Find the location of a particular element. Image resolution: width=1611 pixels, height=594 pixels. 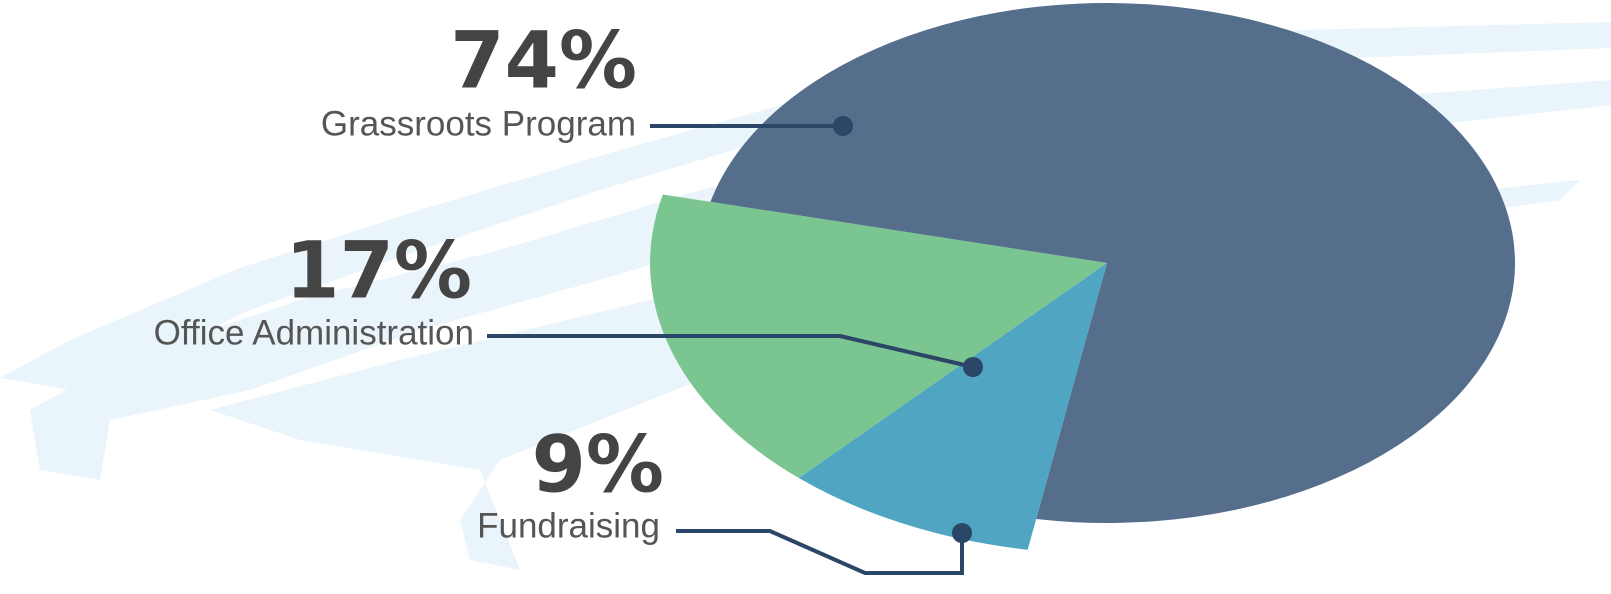

category-label: Office Administration is located at coordinates (314, 332).